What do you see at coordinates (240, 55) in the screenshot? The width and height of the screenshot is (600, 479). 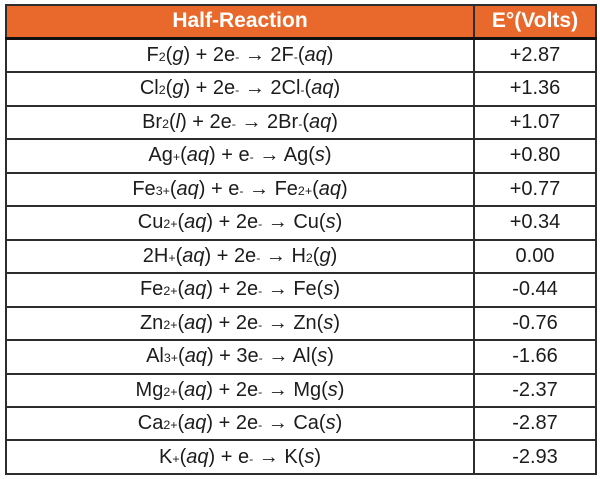 I see `reaction-cell: F2(g) + 2e- → 2F-(aq)` at bounding box center [240, 55].